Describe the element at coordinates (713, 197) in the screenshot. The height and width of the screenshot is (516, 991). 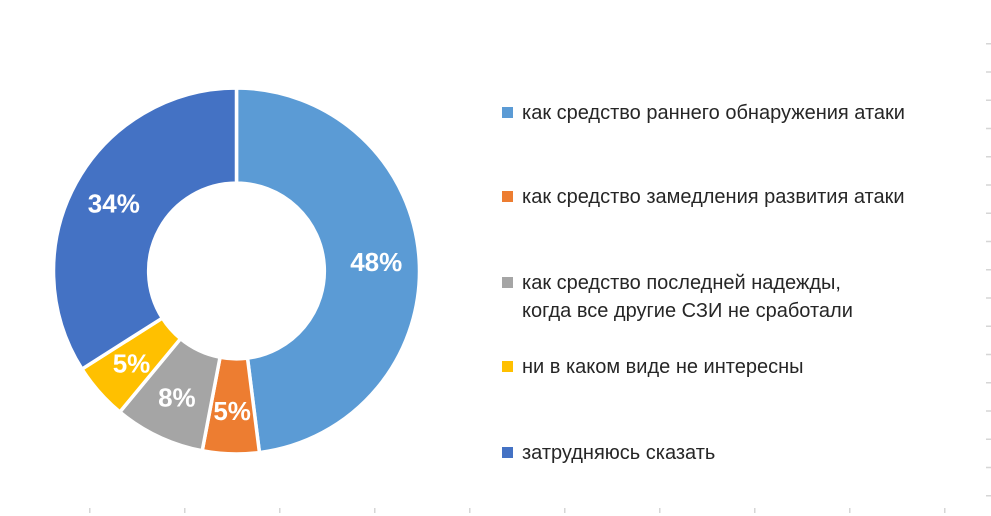
I see `legend-label: как средство замедления развития атаки` at that location.